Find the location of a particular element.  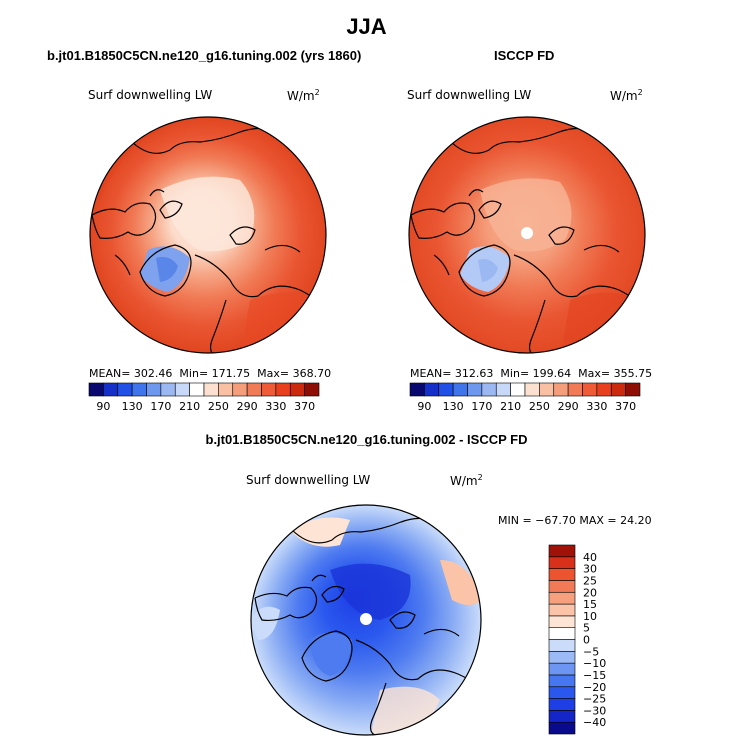

map-obs is located at coordinates (527, 235).